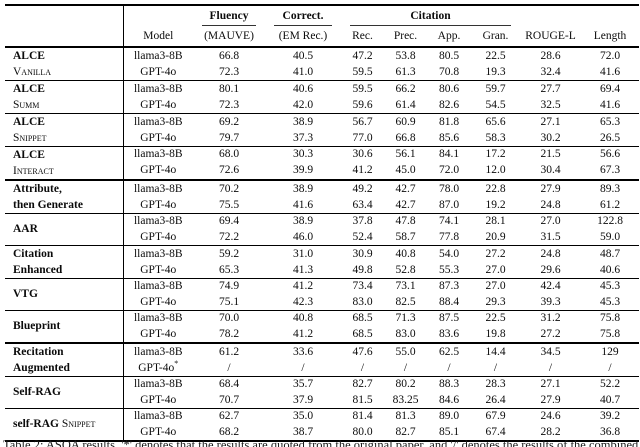  I want to click on method-name-line: Citation, so click(68, 255).